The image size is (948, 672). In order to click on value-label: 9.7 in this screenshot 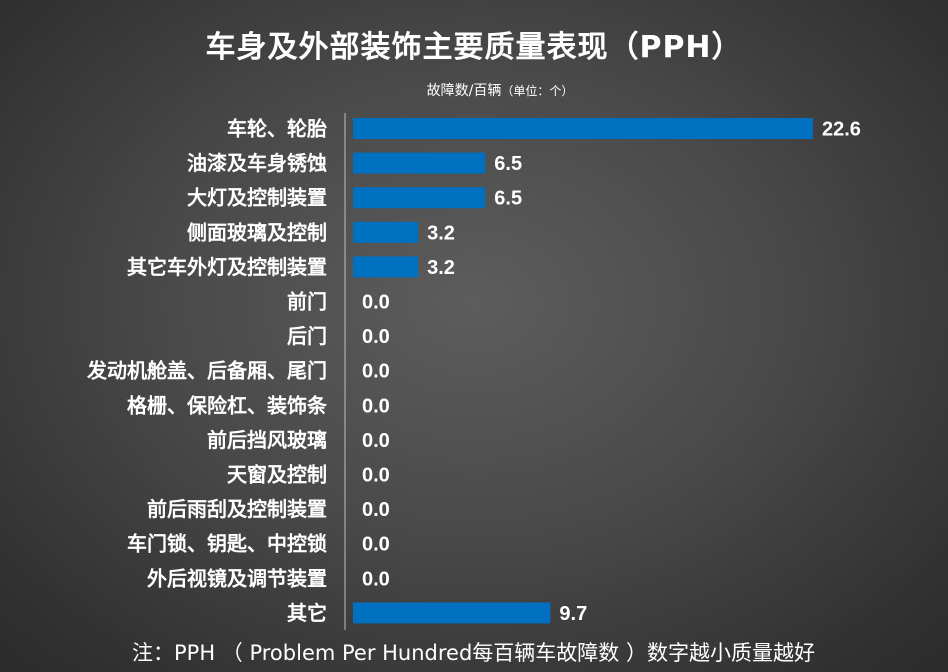, I will do `click(573, 614)`.